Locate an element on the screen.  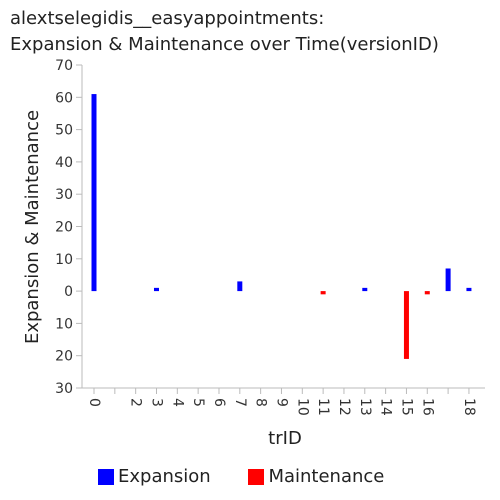
legend-item-maintenance: Maintenance is located at coordinates (316, 476).